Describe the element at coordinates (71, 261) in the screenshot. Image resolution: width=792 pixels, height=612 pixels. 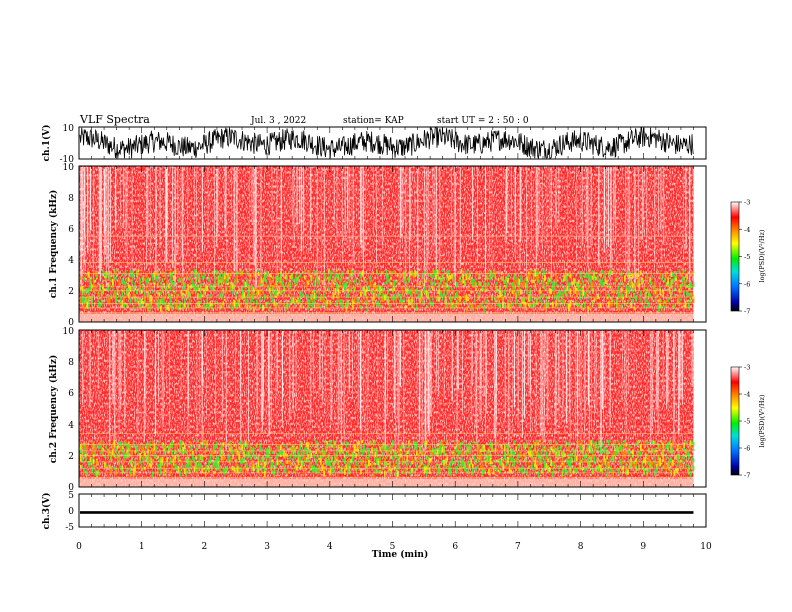
I see `spec1-ytick-4: 4` at that location.